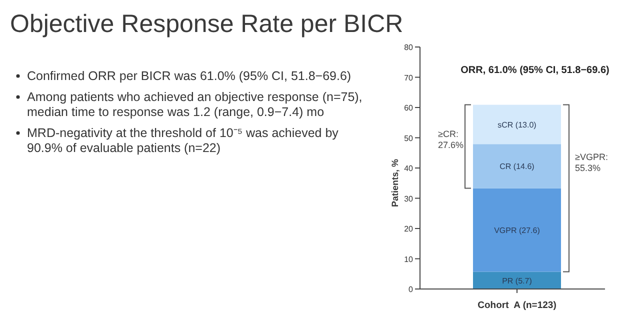 This screenshot has height=325, width=640. Describe the element at coordinates (409, 229) in the screenshot. I see `y-tick-label: 20` at that location.